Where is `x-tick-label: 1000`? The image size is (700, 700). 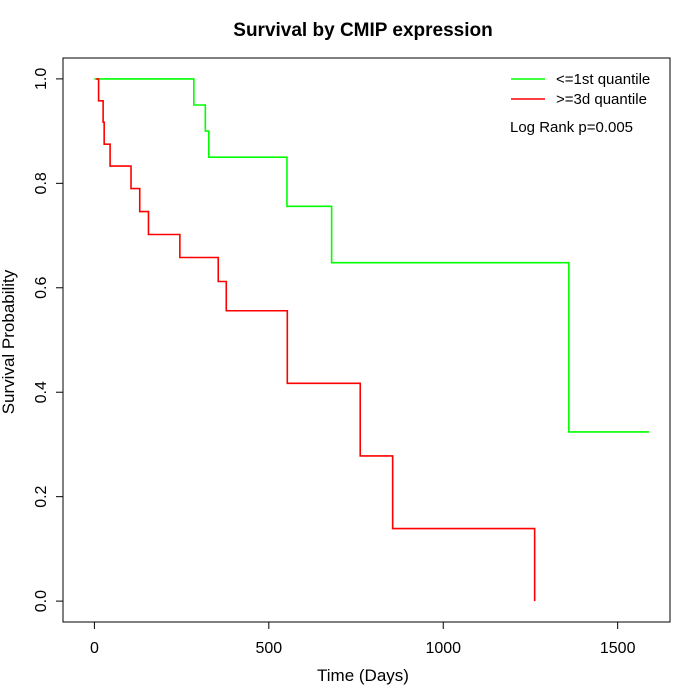
x-tick-label: 1000 is located at coordinates (443, 648).